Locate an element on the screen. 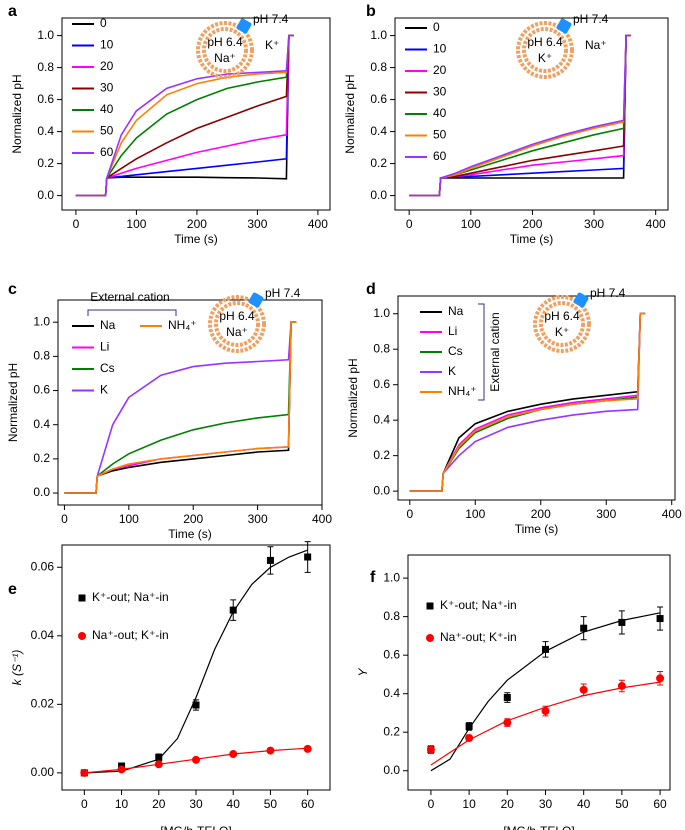  legend-label: 10 is located at coordinates (107, 45).